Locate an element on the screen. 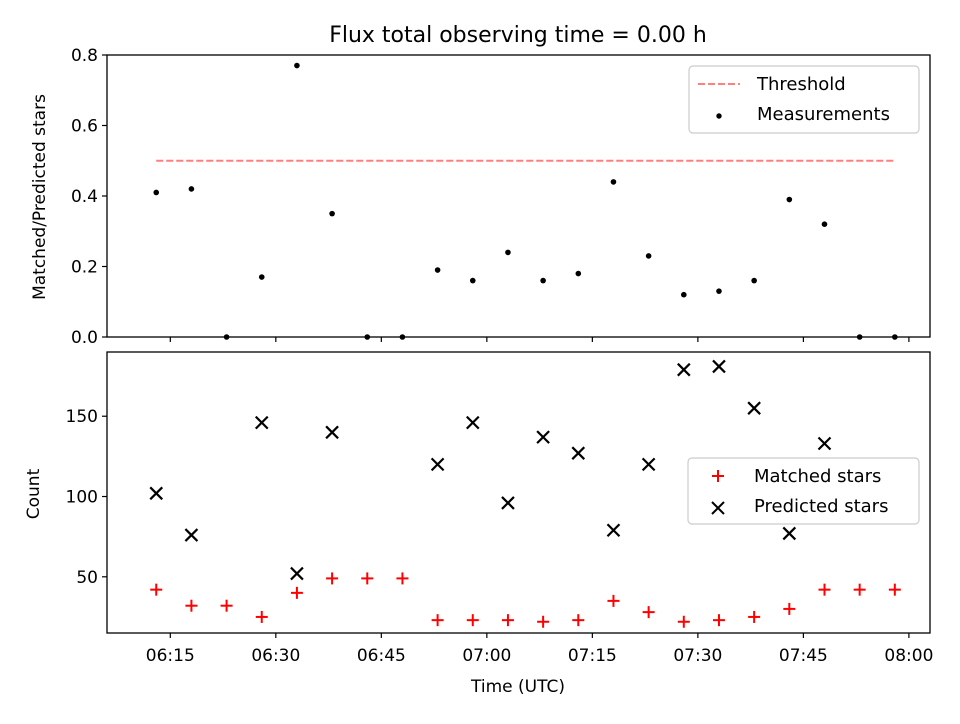 The width and height of the screenshot is (960, 724). top-y-tick-label: 0.2 is located at coordinates (84, 268).